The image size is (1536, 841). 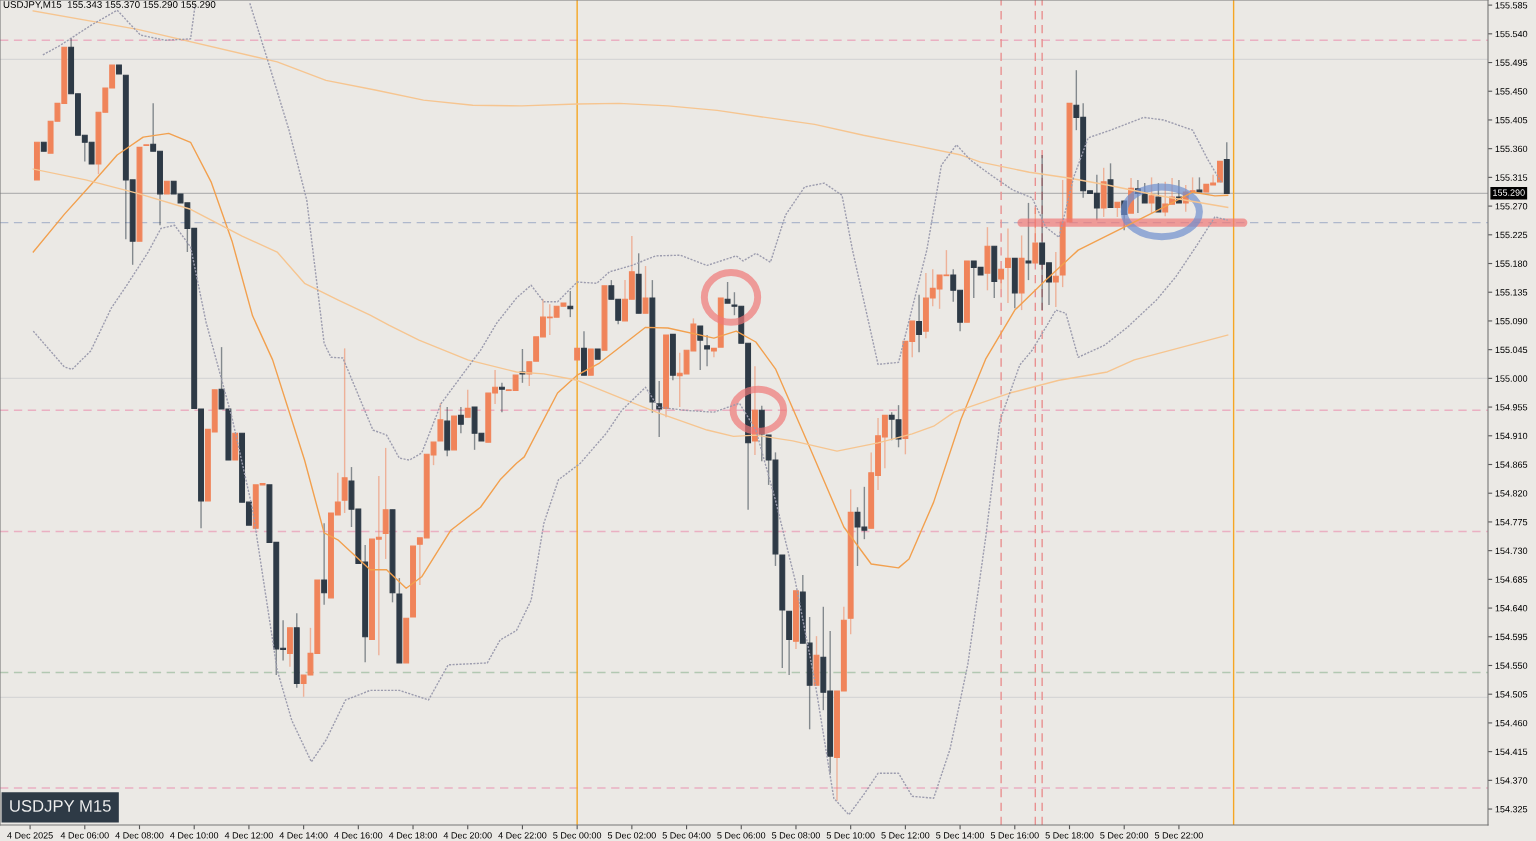 What do you see at coordinates (1511, 321) in the screenshot?
I see `y-tick-label: 155.090` at bounding box center [1511, 321].